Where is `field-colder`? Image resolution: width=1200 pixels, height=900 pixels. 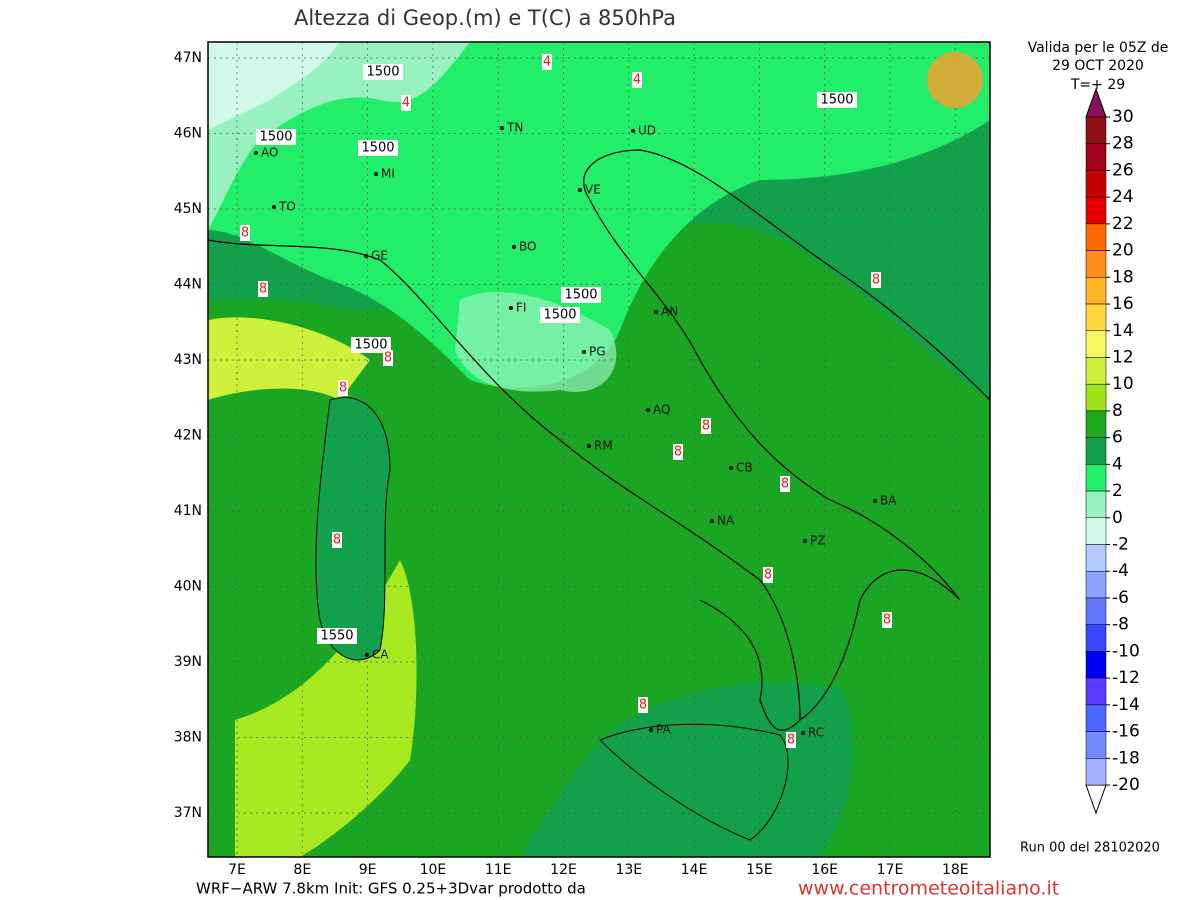
field-colder is located at coordinates (274, 86).